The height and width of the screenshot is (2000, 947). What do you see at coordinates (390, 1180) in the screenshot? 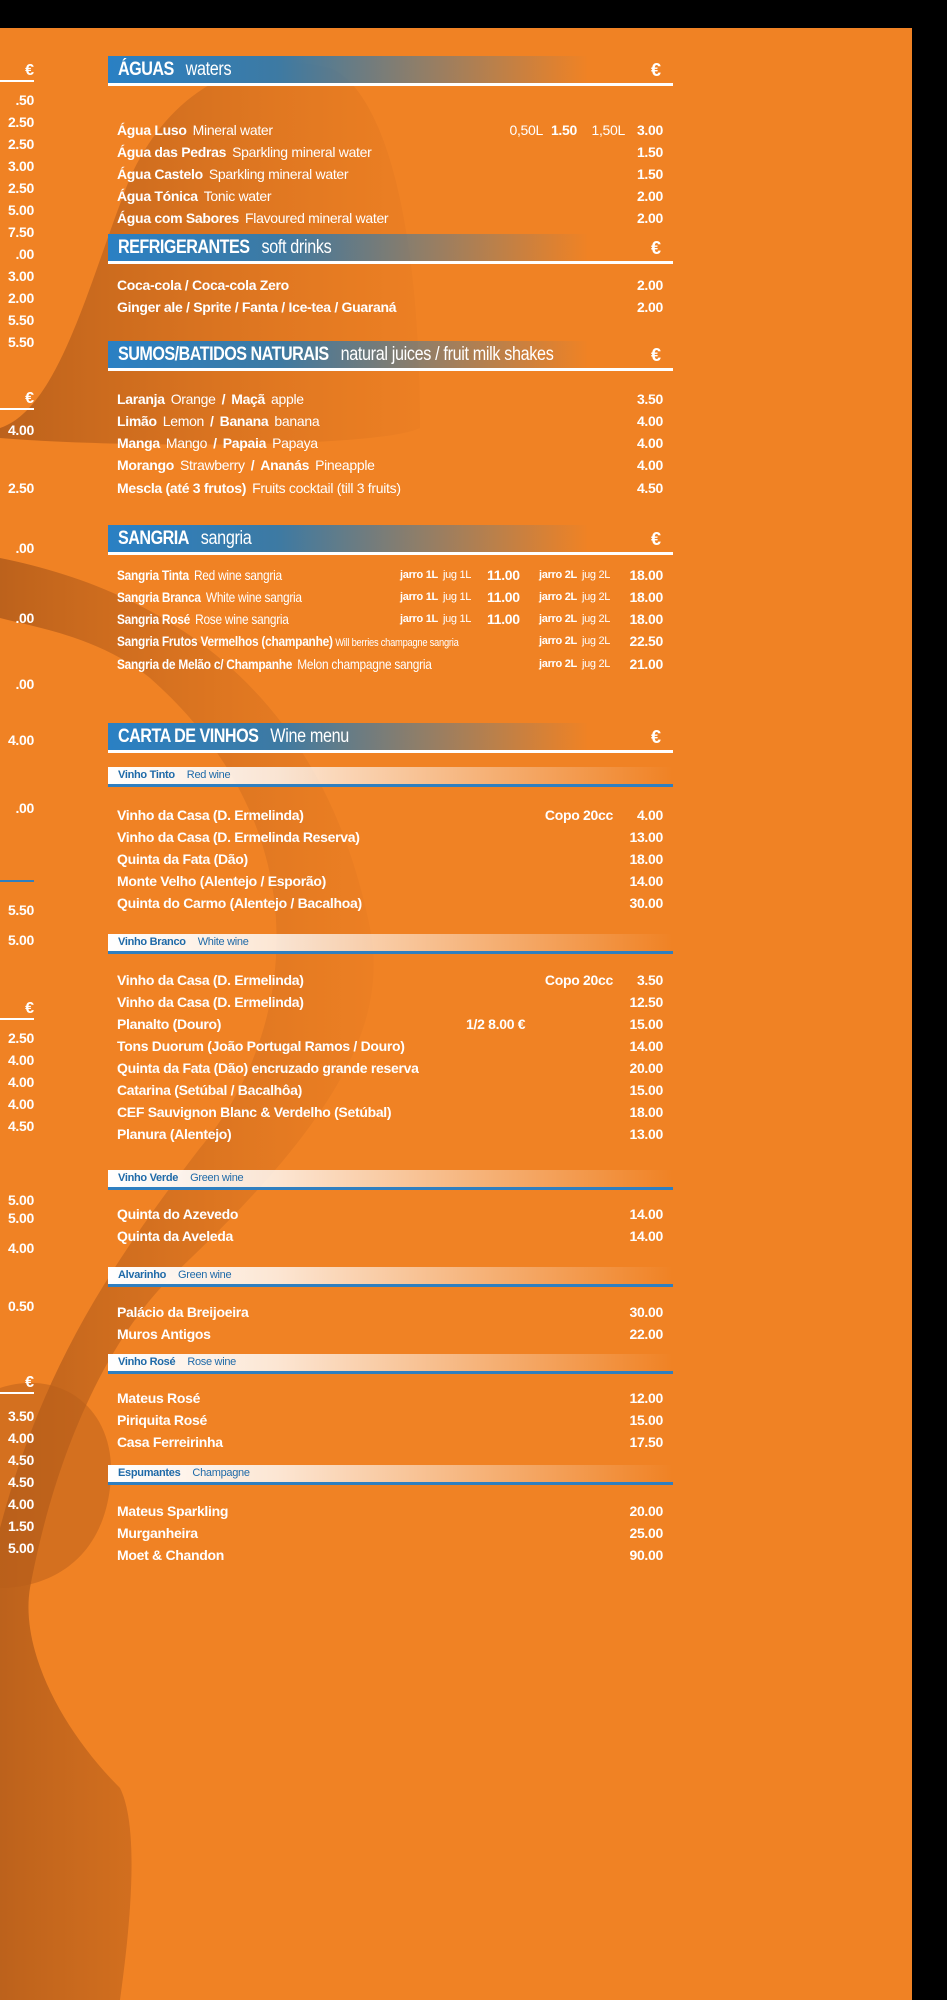
I see `subsection-header: Vinho Verde Green wine` at bounding box center [390, 1180].